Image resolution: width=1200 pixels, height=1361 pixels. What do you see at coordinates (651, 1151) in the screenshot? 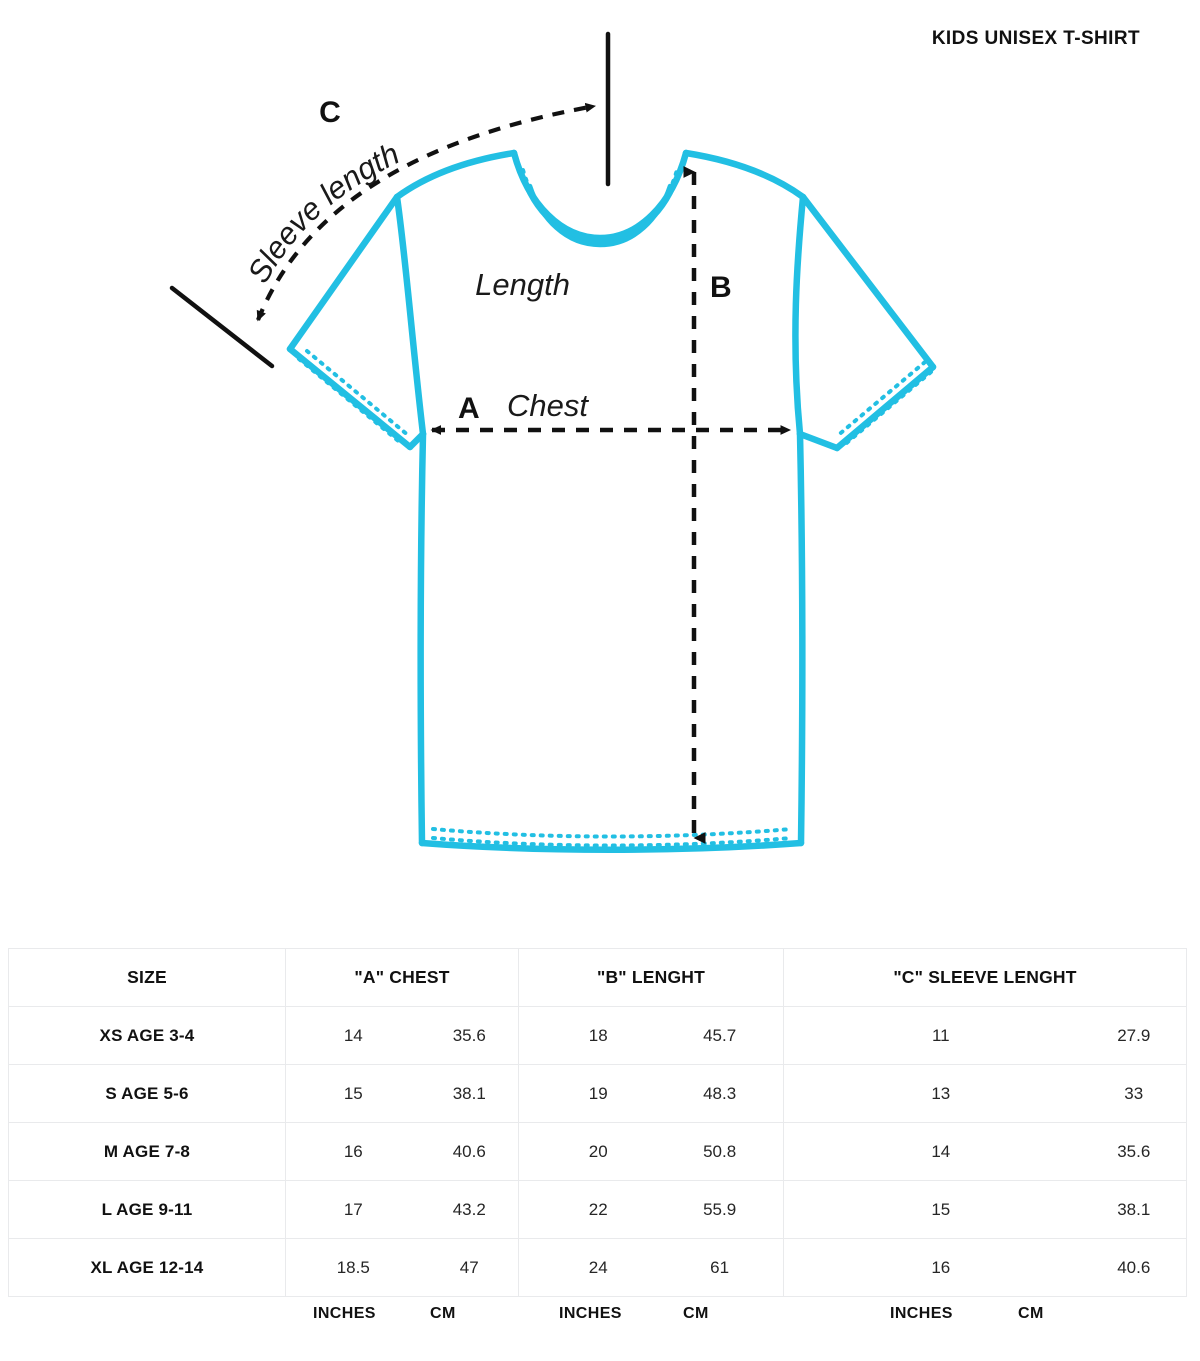
I see `cell-length: 20 50.8` at bounding box center [651, 1151].